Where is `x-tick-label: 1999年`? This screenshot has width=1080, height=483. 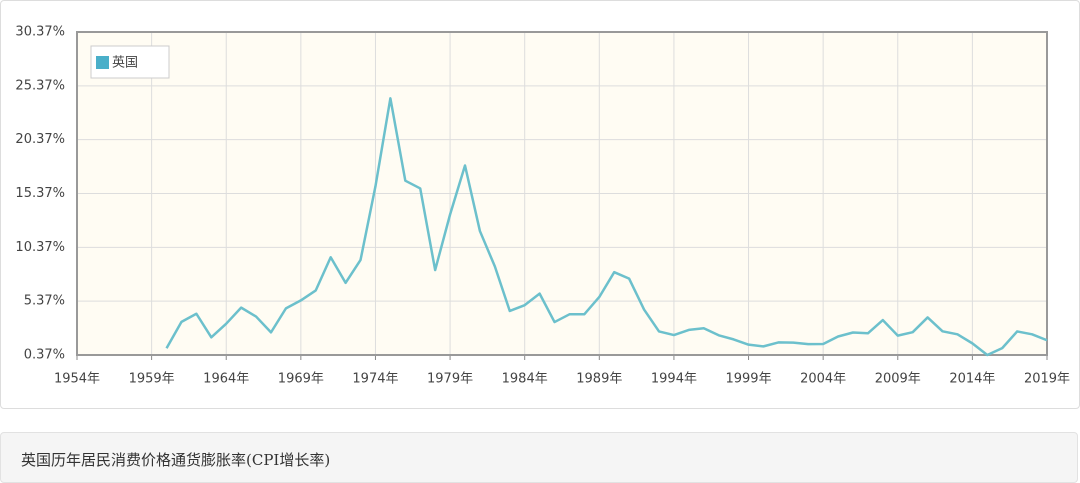 x-tick-label: 1999年 is located at coordinates (748, 379).